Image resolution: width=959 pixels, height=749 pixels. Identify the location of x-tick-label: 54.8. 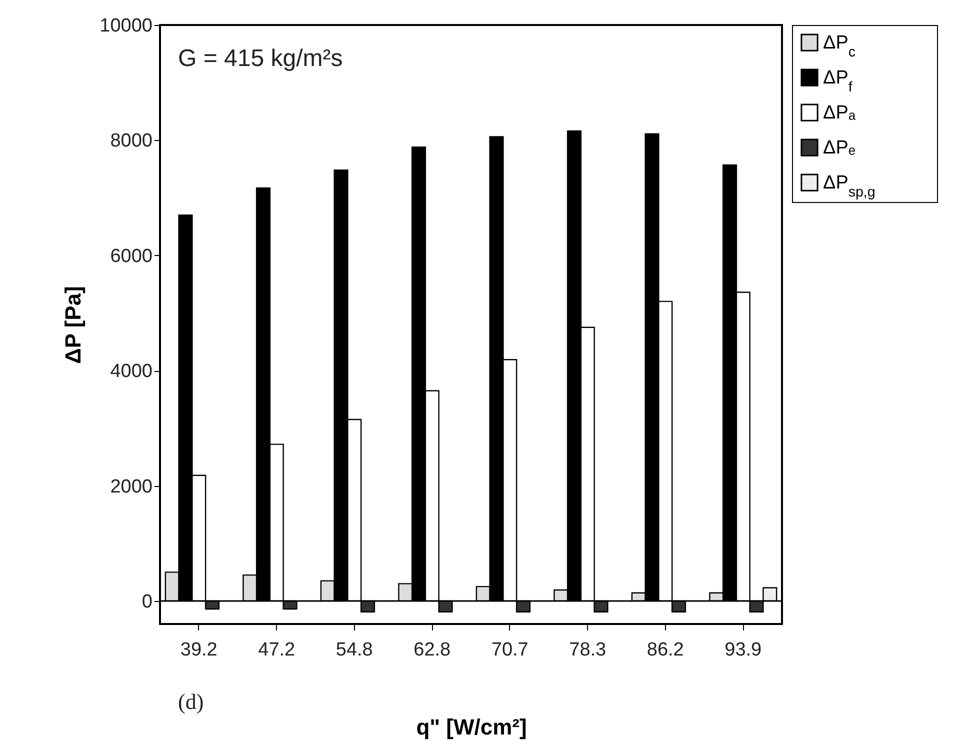
(354, 650).